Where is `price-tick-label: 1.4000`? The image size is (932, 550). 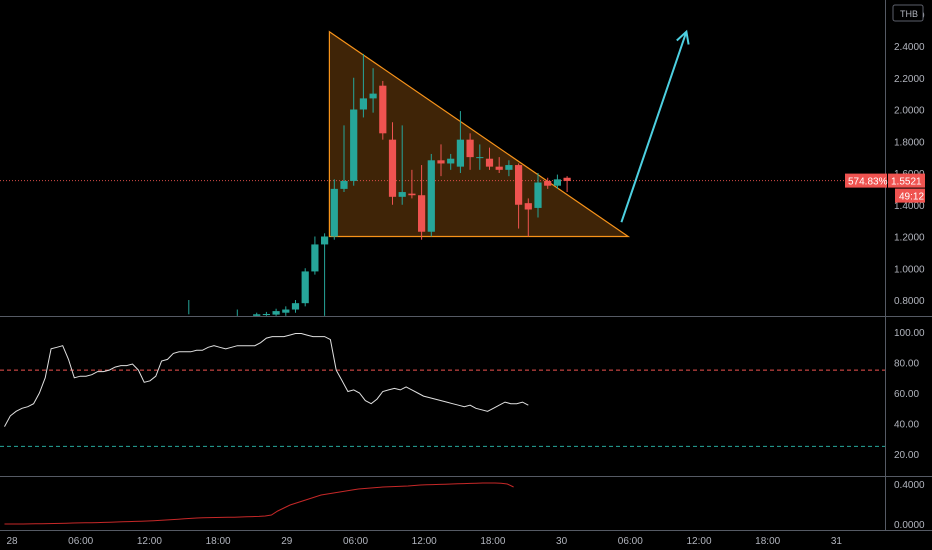 price-tick-label: 1.4000 is located at coordinates (909, 206).